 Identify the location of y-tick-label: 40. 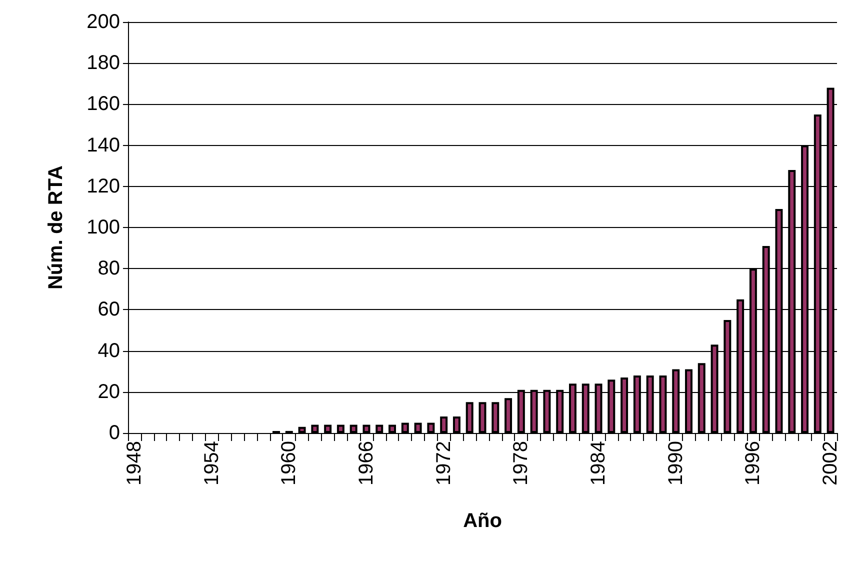
(109, 351).